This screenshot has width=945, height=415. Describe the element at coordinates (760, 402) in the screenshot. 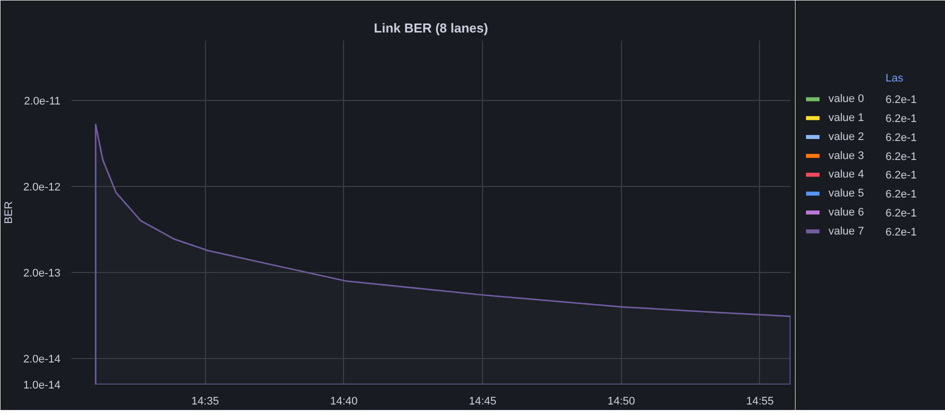

I see `x-tick-label: 14:55` at that location.